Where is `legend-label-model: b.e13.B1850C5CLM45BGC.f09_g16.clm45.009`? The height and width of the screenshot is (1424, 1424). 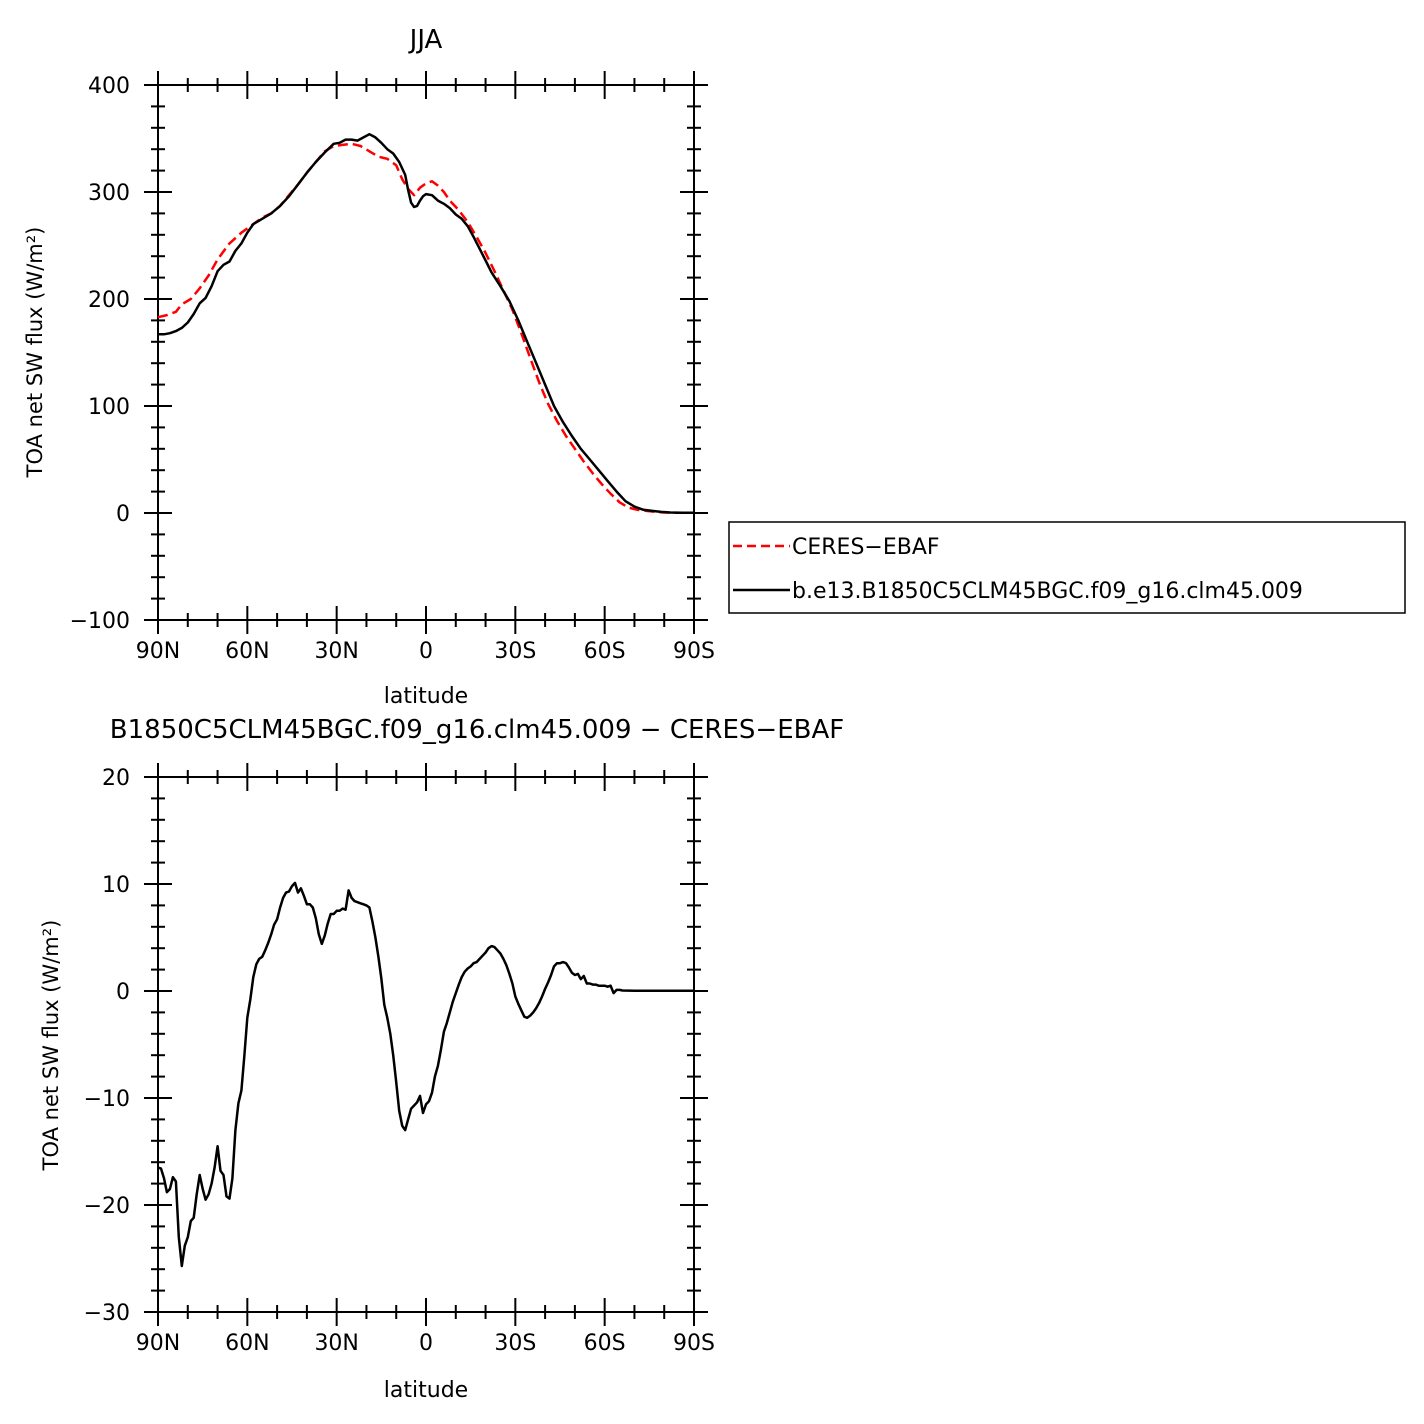 legend-label-model: b.e13.B1850C5CLM45BGC.f09_g16.clm45.009 is located at coordinates (1047, 591).